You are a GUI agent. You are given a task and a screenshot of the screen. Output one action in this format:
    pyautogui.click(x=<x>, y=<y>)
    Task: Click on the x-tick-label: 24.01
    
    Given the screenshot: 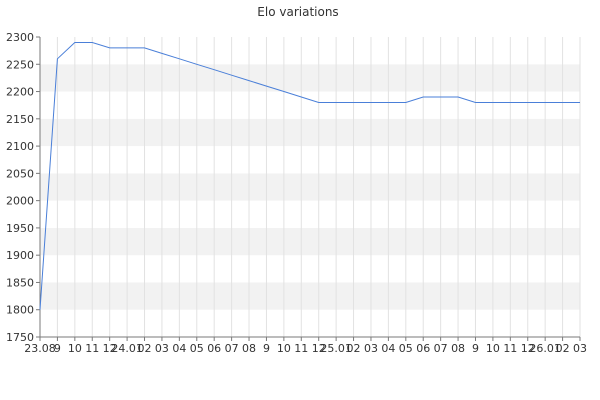 What is the action you would take?
    pyautogui.click(x=127, y=348)
    